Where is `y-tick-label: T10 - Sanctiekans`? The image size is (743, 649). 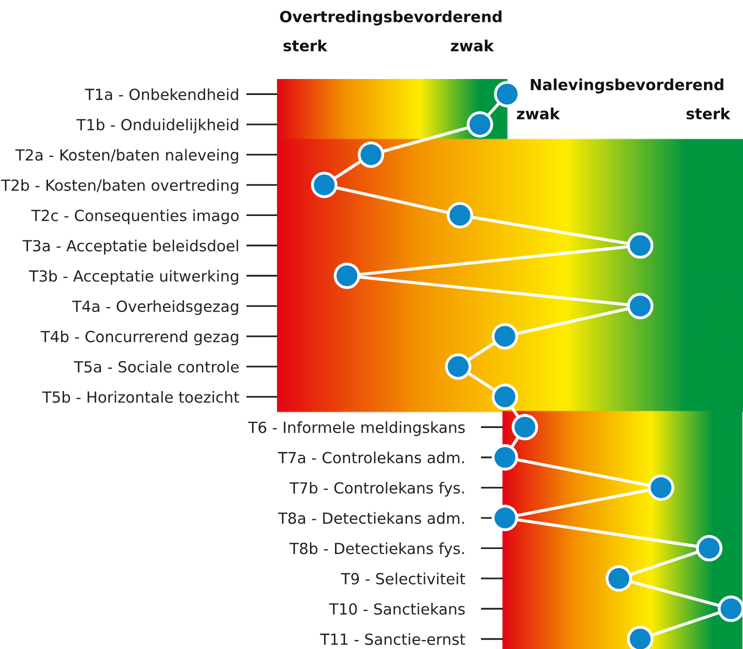 y-tick-label: T10 - Sanctiekans is located at coordinates (397, 608).